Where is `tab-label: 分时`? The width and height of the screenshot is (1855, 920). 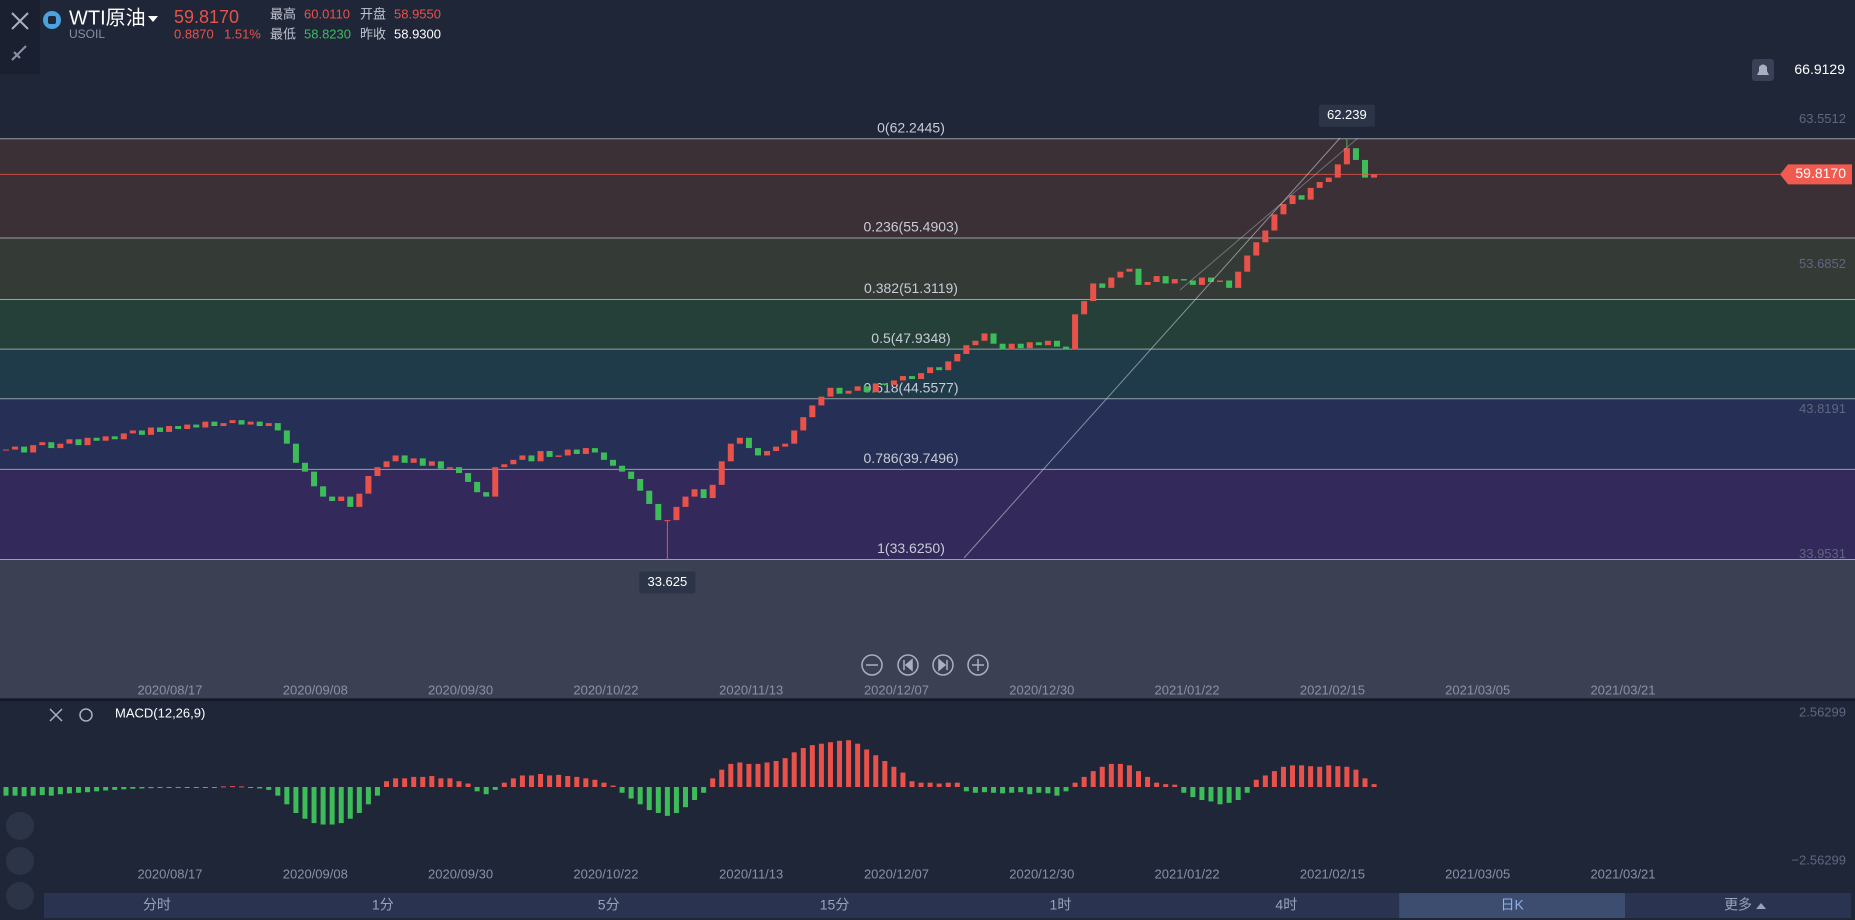
tab-label: 分时 is located at coordinates (157, 905).